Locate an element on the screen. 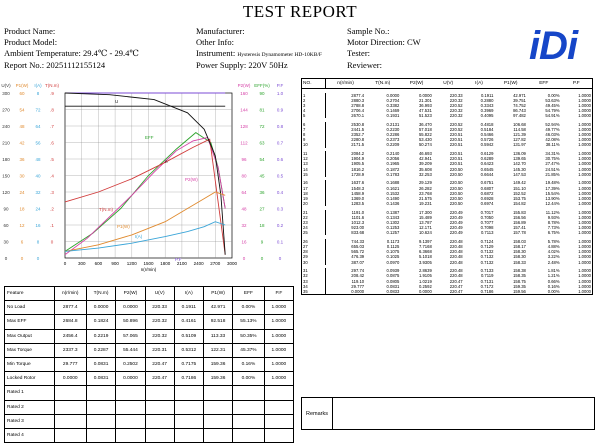 Image resolution: width=600 pixels, height=443 pixels. table-cell: 153.75 is located at coordinates (519, 198).